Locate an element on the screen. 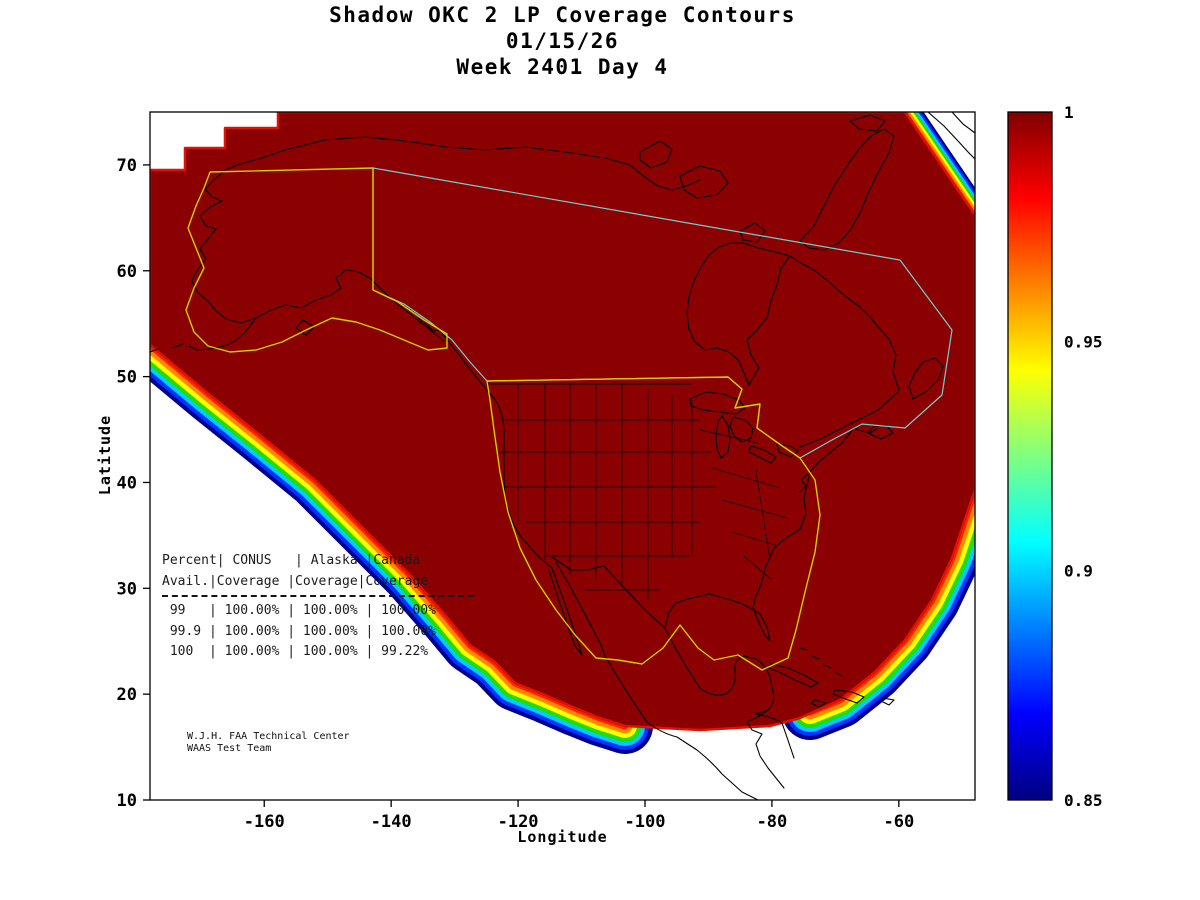 The width and height of the screenshot is (1200, 900). chart-date: 01/15/26 is located at coordinates (562, 41).